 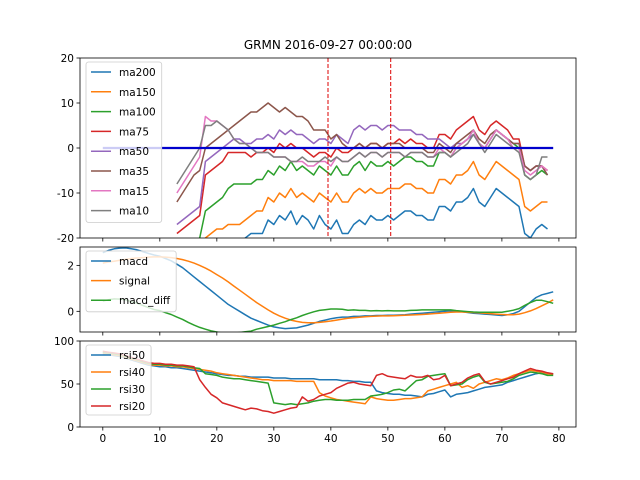 I want to click on y-tick-label: 20, so click(x=67, y=59).